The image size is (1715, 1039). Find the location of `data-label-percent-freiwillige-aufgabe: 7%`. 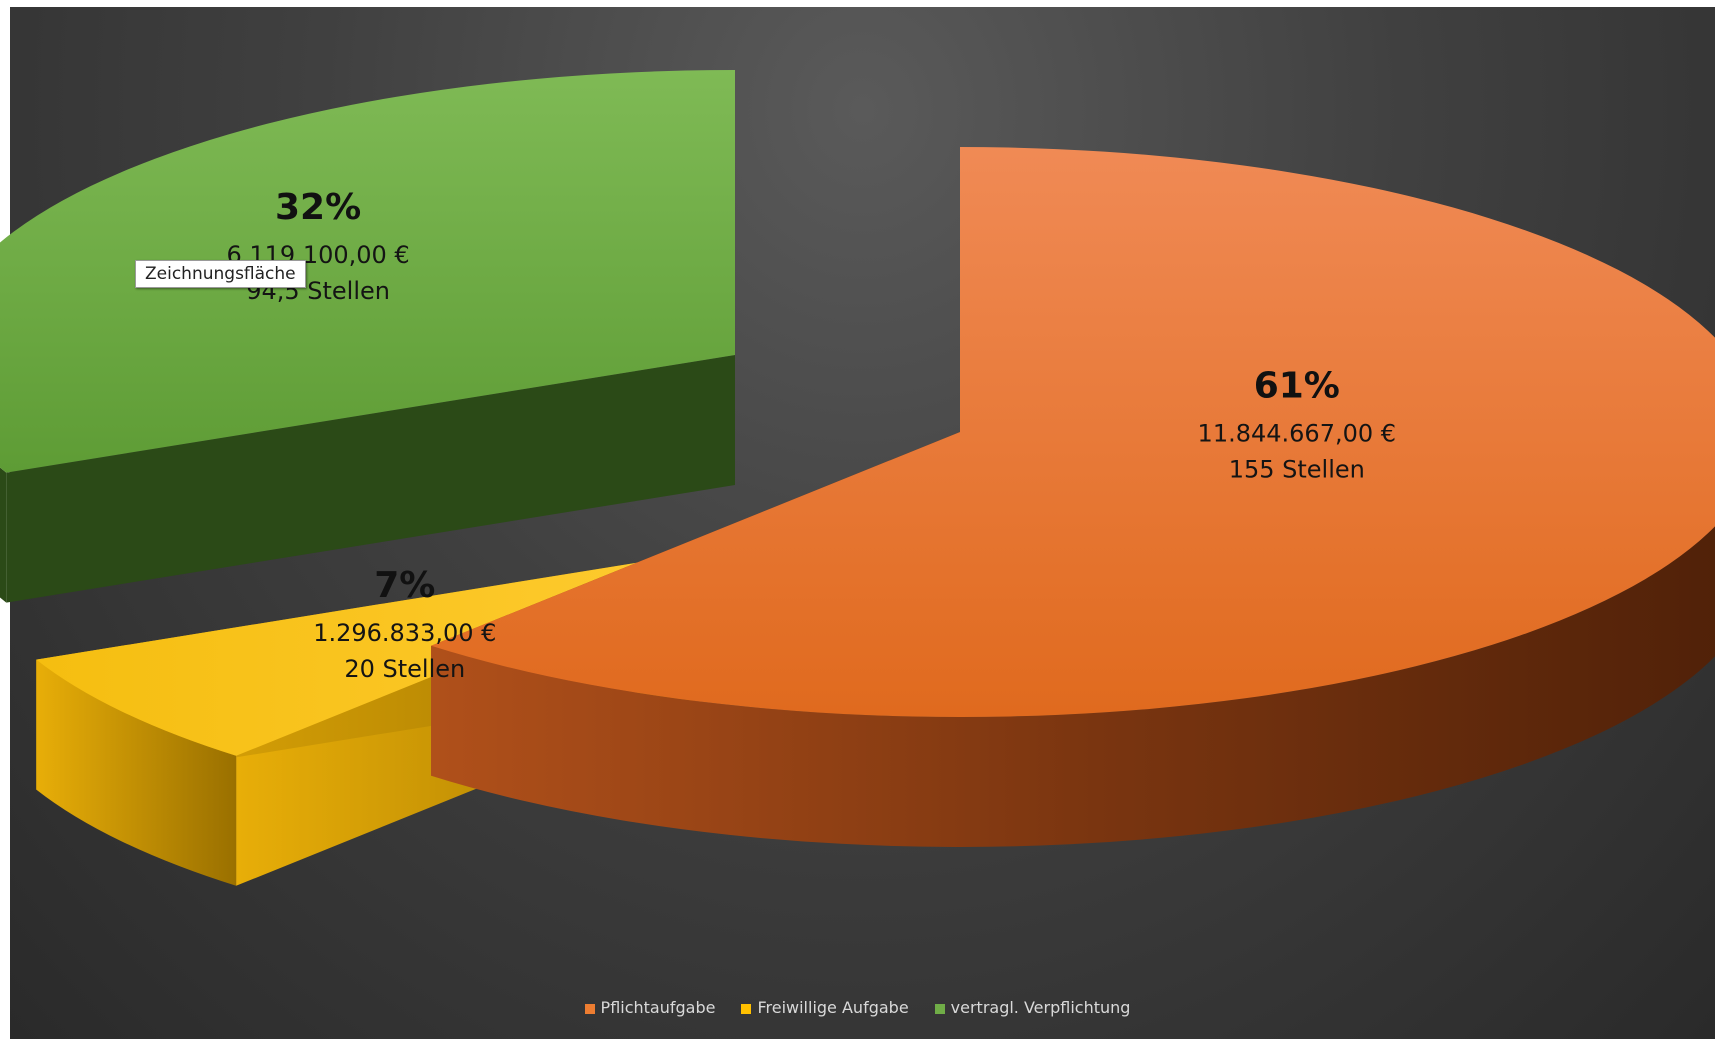

data-label-percent-freiwillige-aufgabe: 7% is located at coordinates (404, 585).